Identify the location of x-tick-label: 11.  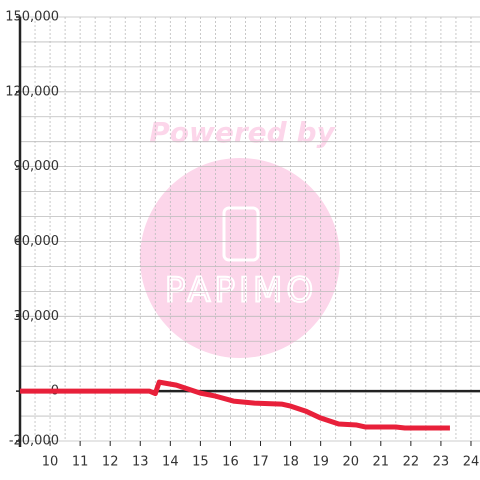
(80, 462).